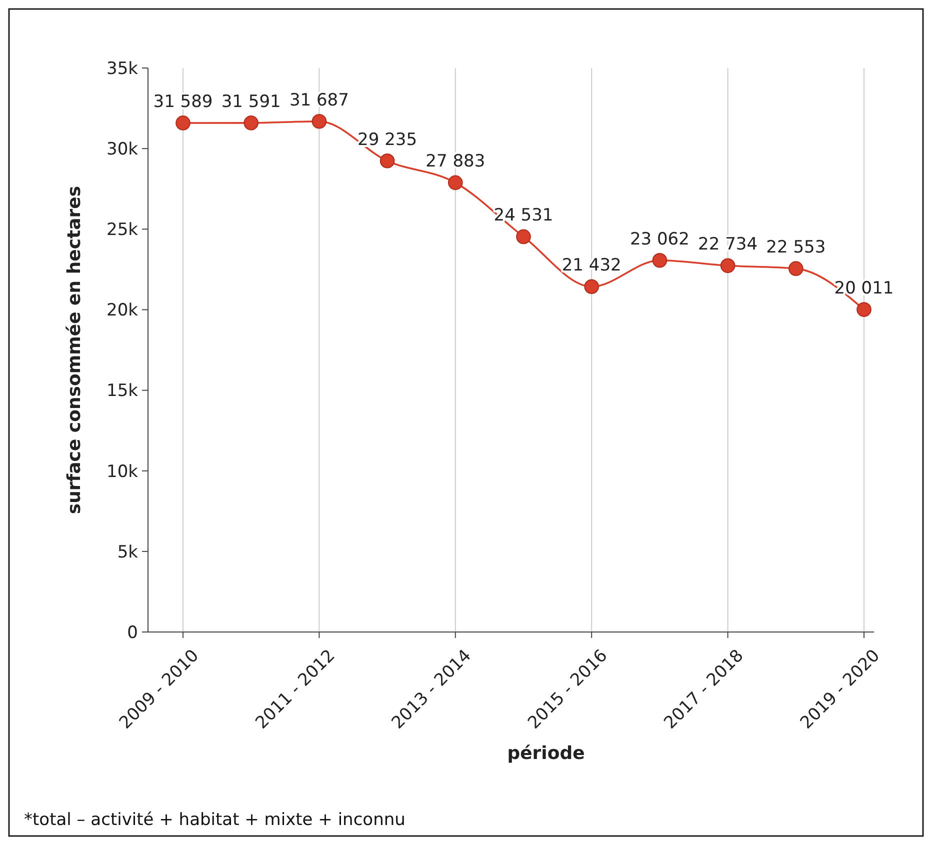 This screenshot has height=845, width=932. I want to click on x-axis-title: période, so click(546, 753).